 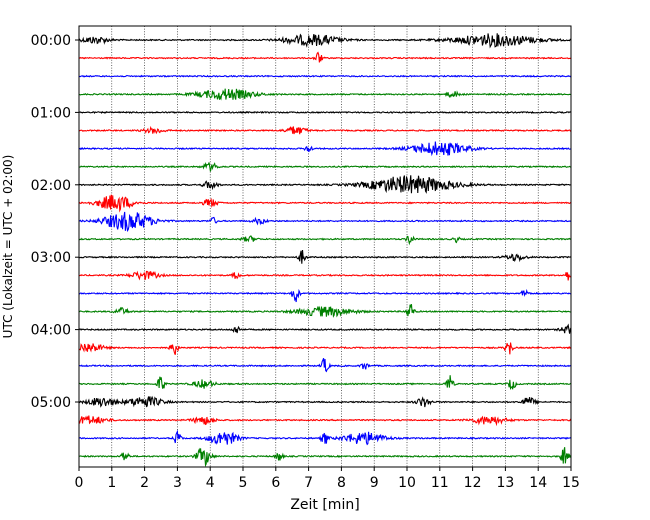 What do you see at coordinates (538, 483) in the screenshot?
I see `x-tick-label: 14` at bounding box center [538, 483].